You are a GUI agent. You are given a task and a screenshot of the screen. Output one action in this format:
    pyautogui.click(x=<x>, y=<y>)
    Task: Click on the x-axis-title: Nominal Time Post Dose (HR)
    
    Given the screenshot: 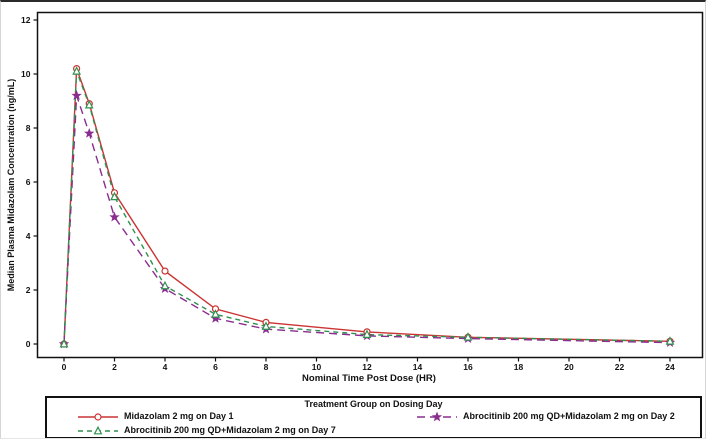 What is the action you would take?
    pyautogui.click(x=369, y=378)
    